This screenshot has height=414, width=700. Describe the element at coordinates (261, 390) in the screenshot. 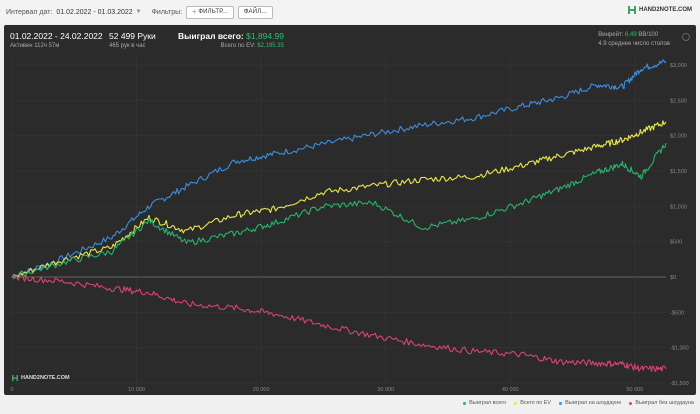

I see `x-tick-label: 20 000` at that location.